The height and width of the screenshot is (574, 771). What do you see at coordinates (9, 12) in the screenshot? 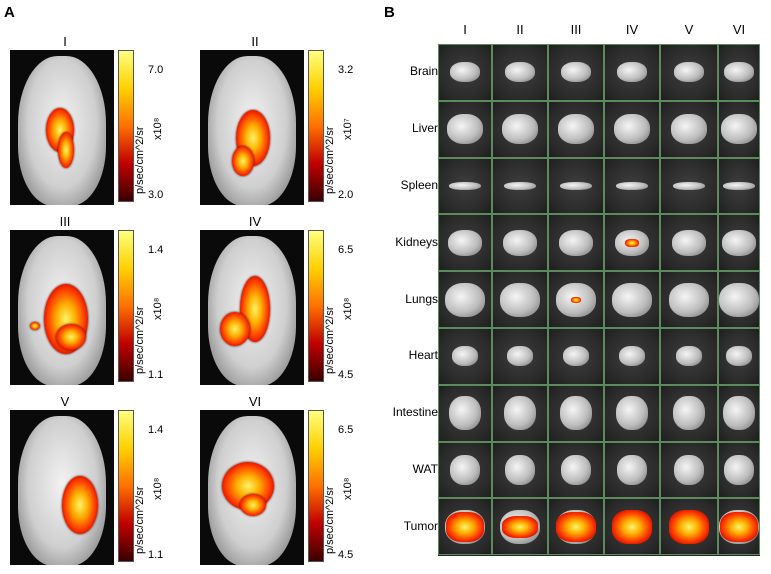
I see `panel-a-letter: A` at bounding box center [9, 12].